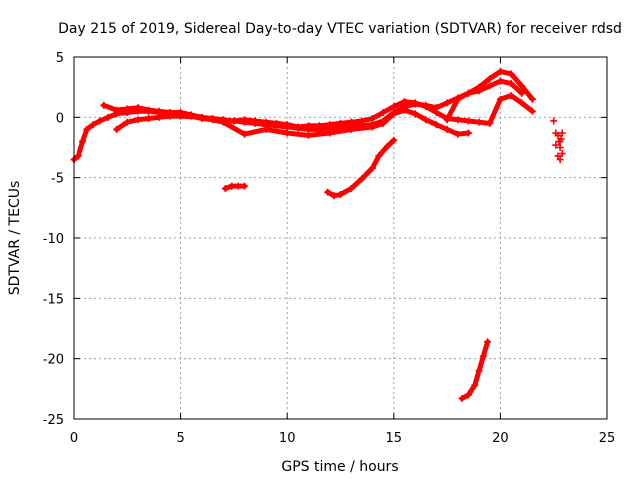 The image size is (640, 480). I want to click on y-axis-label: SDTVAR / TECUs, so click(15, 238).